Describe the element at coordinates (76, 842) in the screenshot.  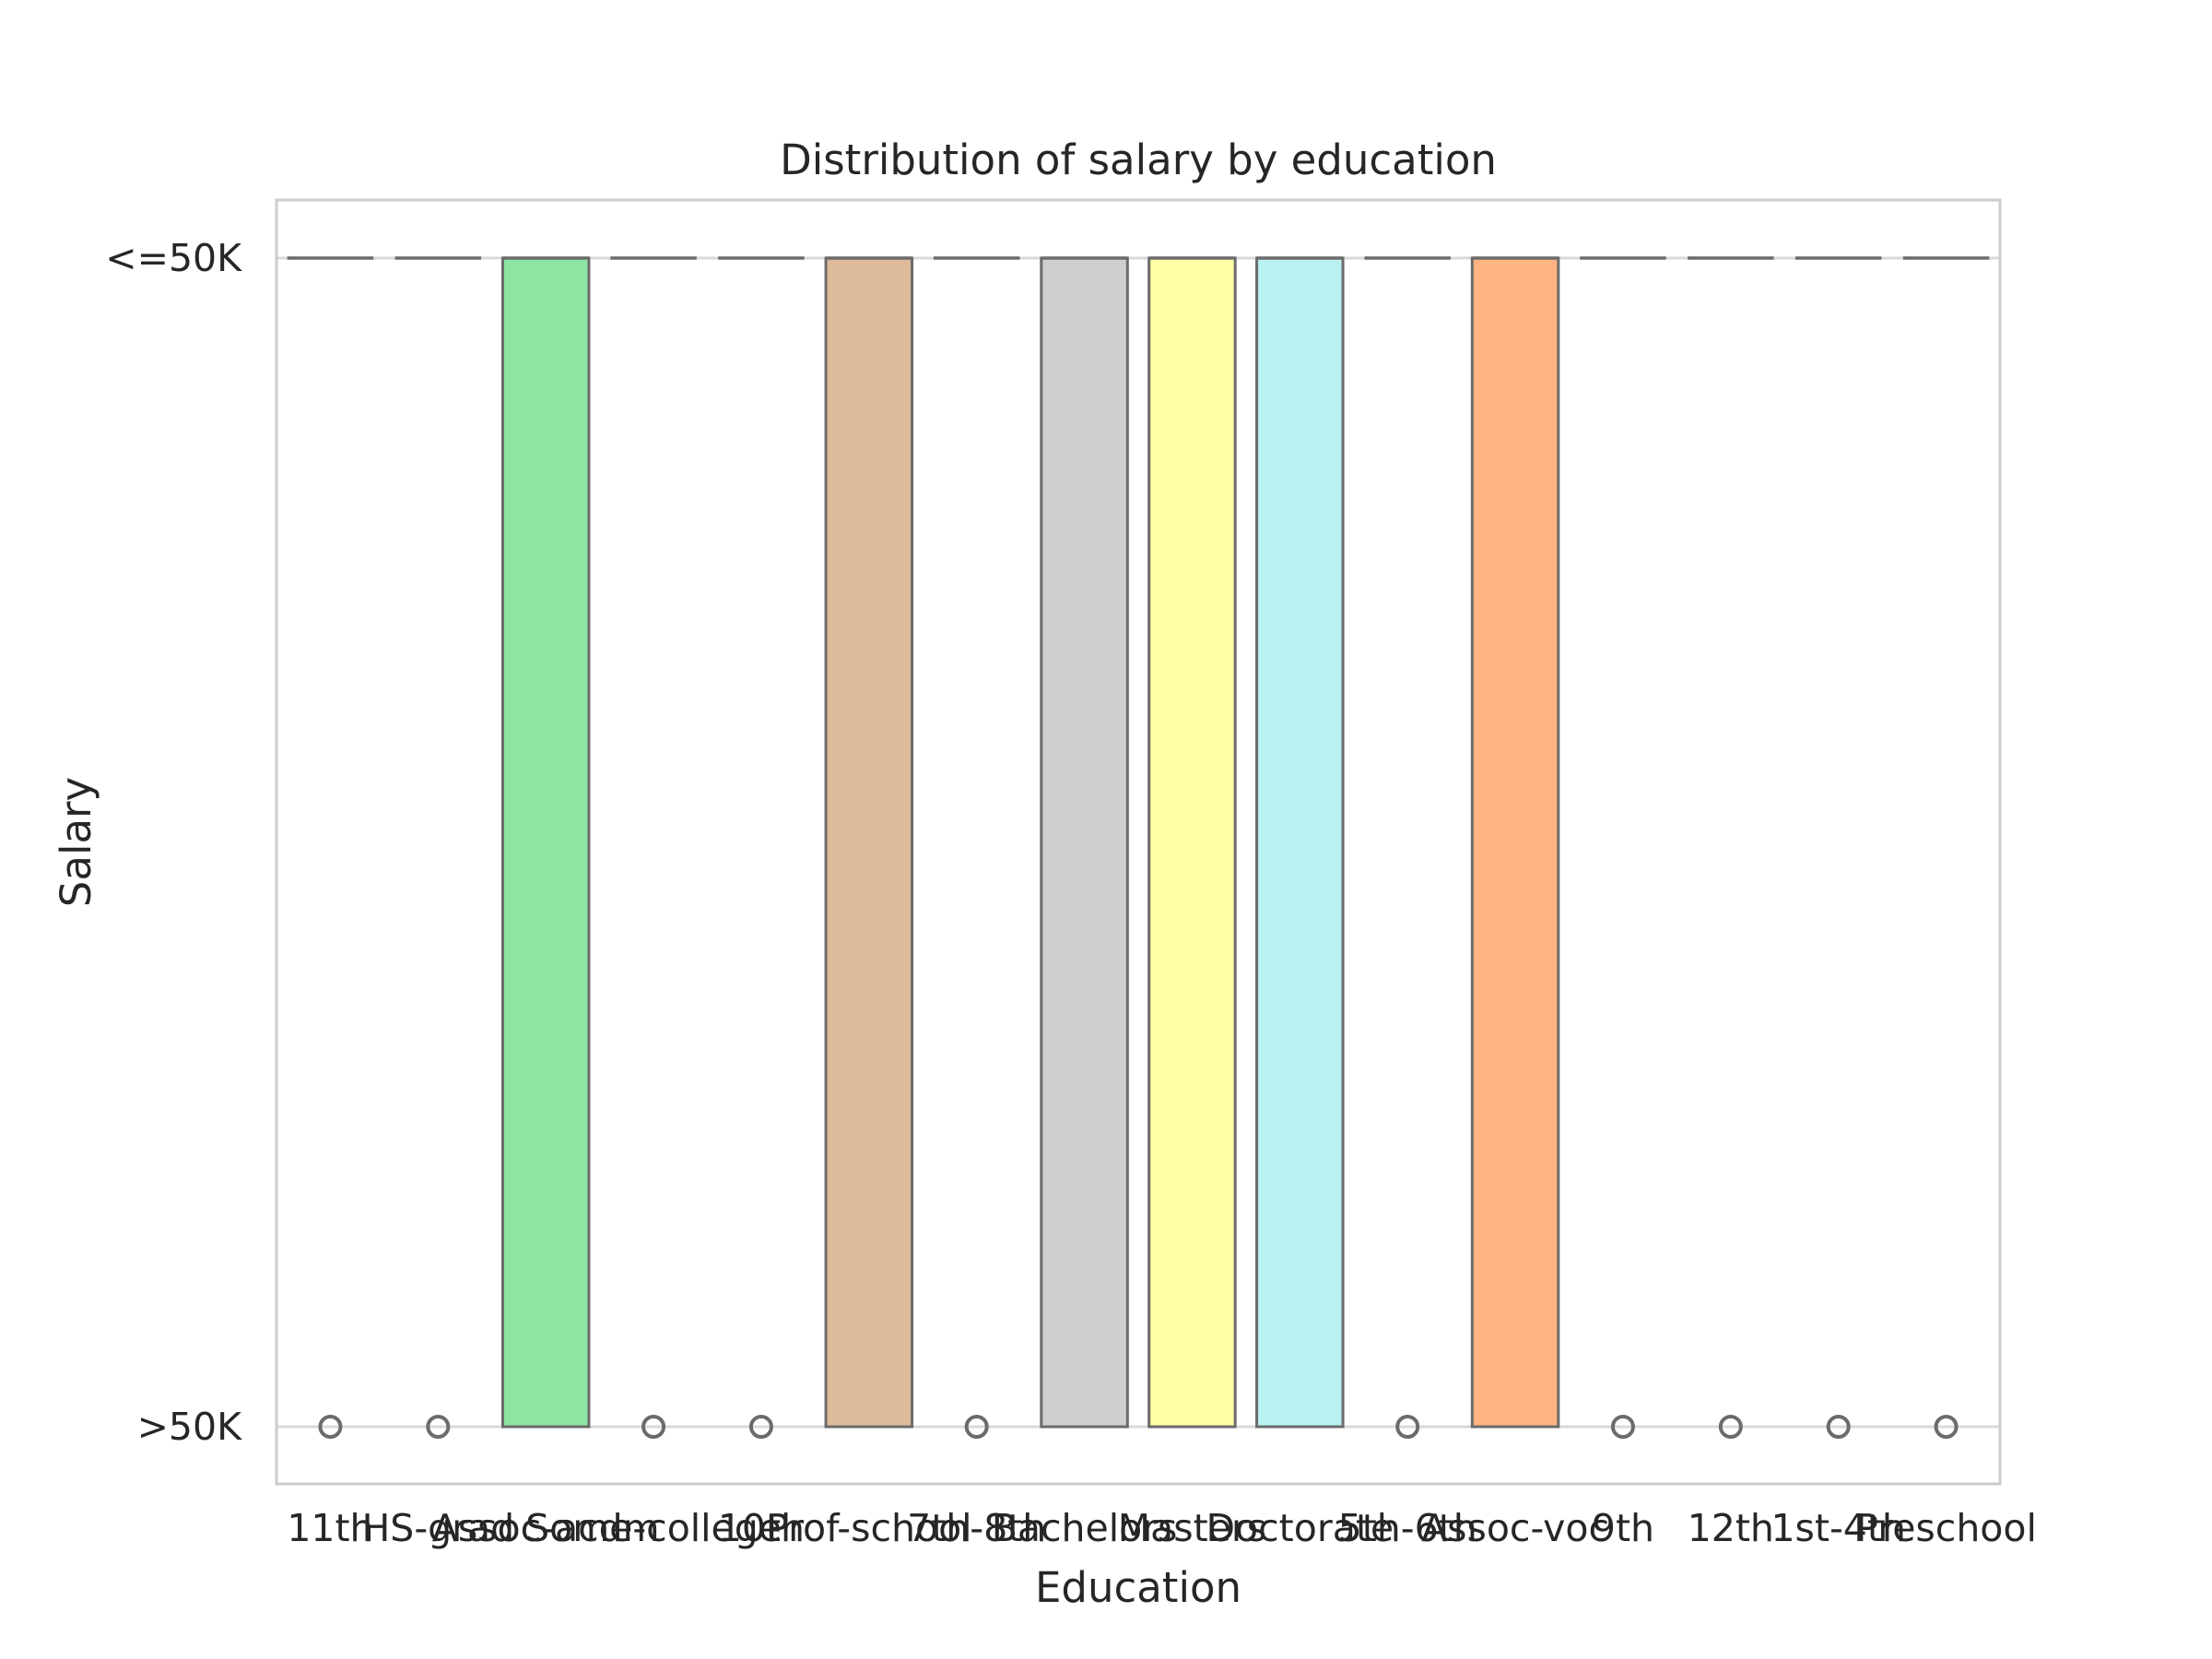
I see `y-axis-label: Salary` at that location.